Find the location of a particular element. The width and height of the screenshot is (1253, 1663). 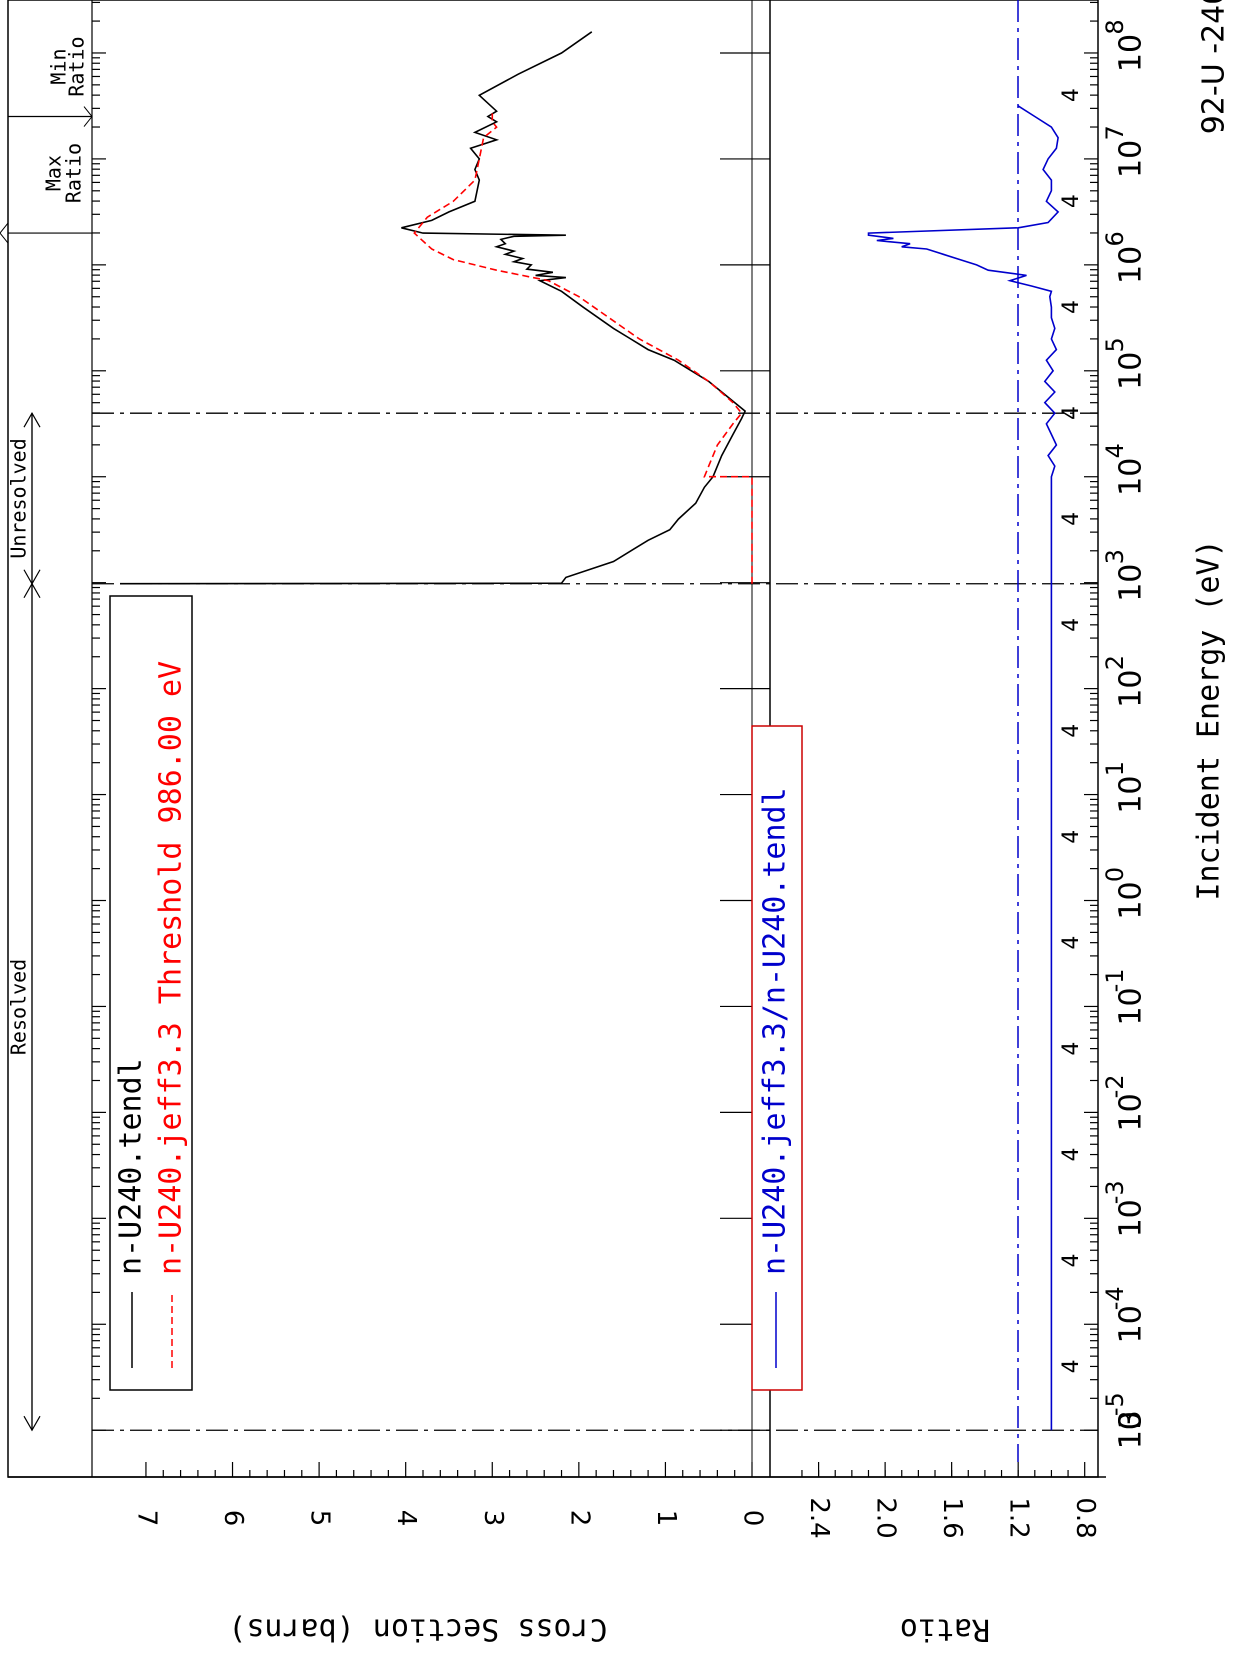

ratio-ytick-label: 0.8 is located at coordinates (1085, 1517).